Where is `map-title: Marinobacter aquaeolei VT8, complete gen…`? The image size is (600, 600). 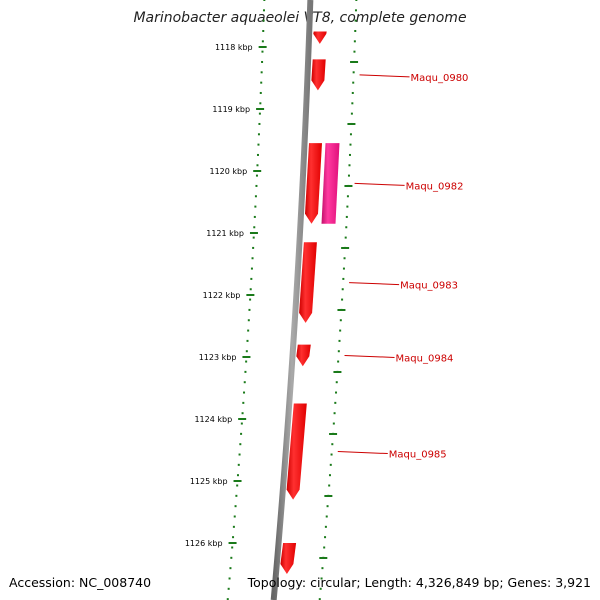 map-title: Marinobacter aquaeolei VT8, complete gen… is located at coordinates (300, 18).